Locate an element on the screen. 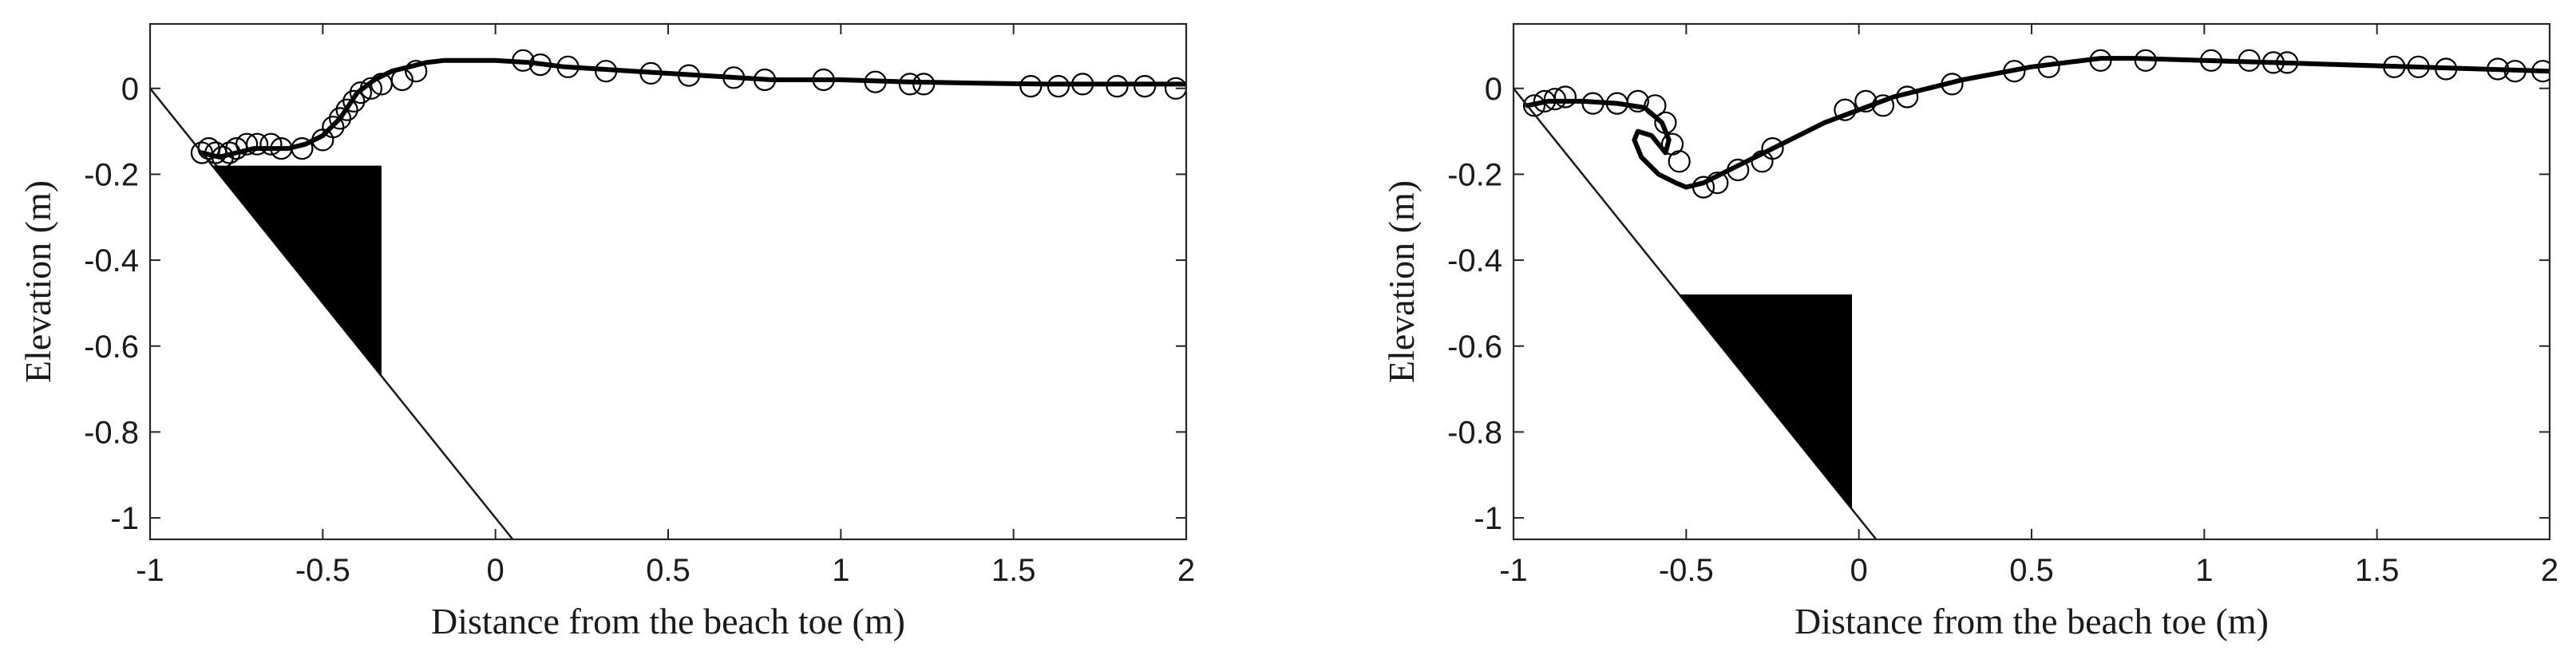 This screenshot has height=667, width=2576. beach-slope-line is located at coordinates (332, 313).